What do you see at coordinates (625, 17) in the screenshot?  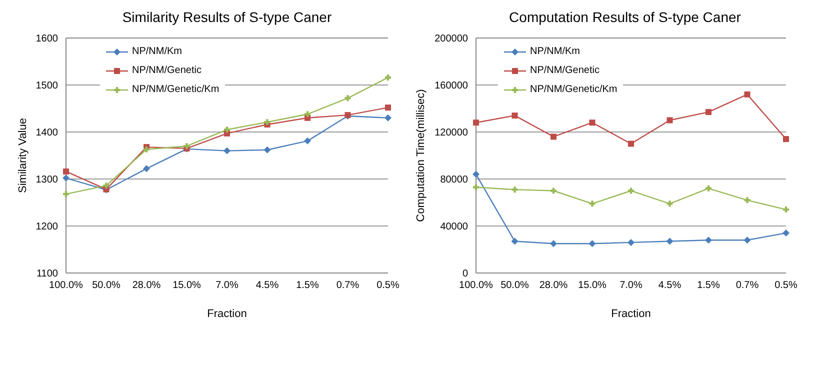 I see `chart-title: Computation Results of S-type Caner` at bounding box center [625, 17].